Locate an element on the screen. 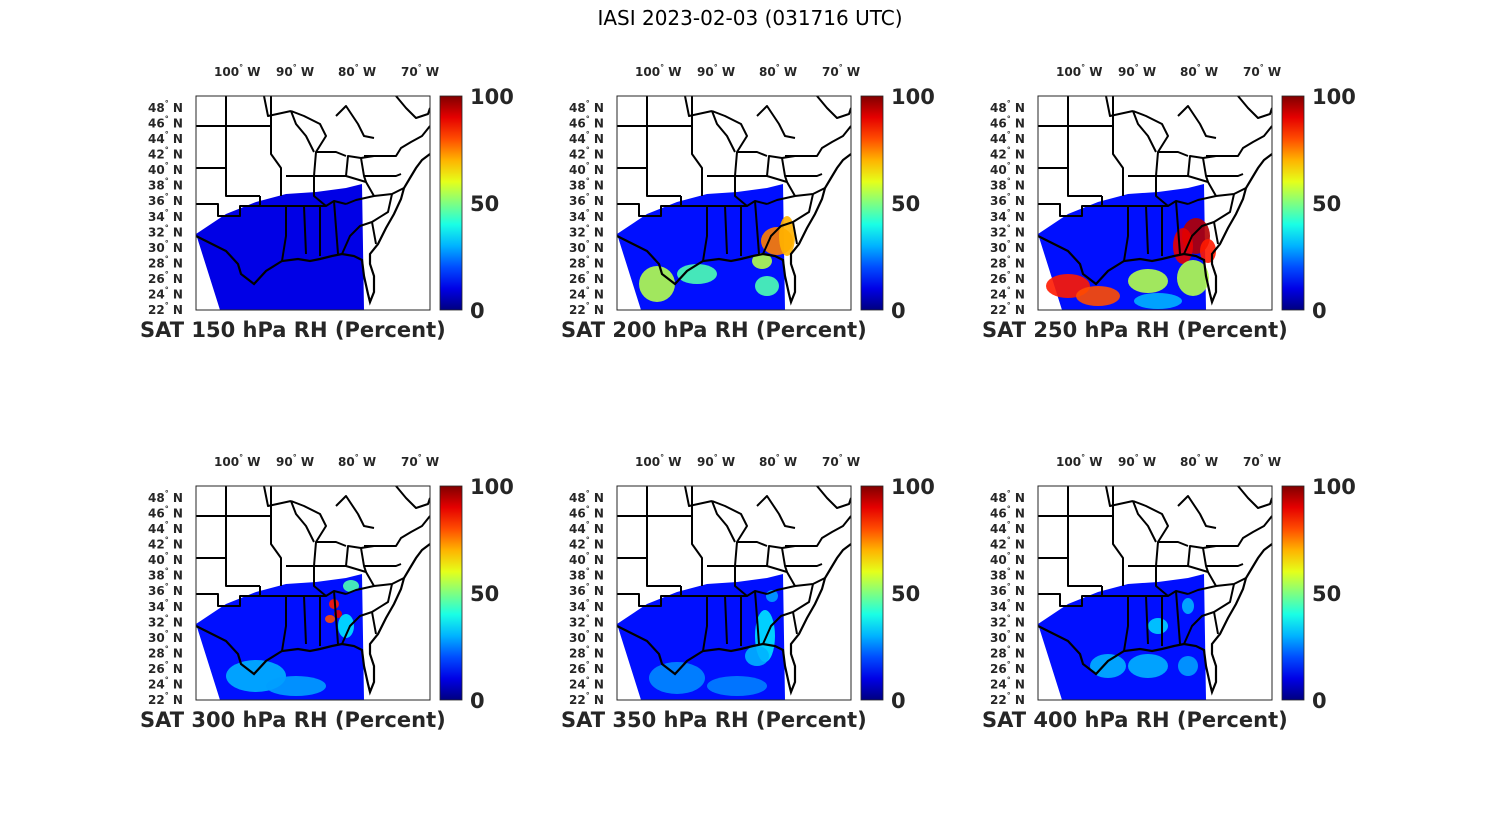 This screenshot has height=825, width=1500. colorbar is located at coordinates (451, 203).